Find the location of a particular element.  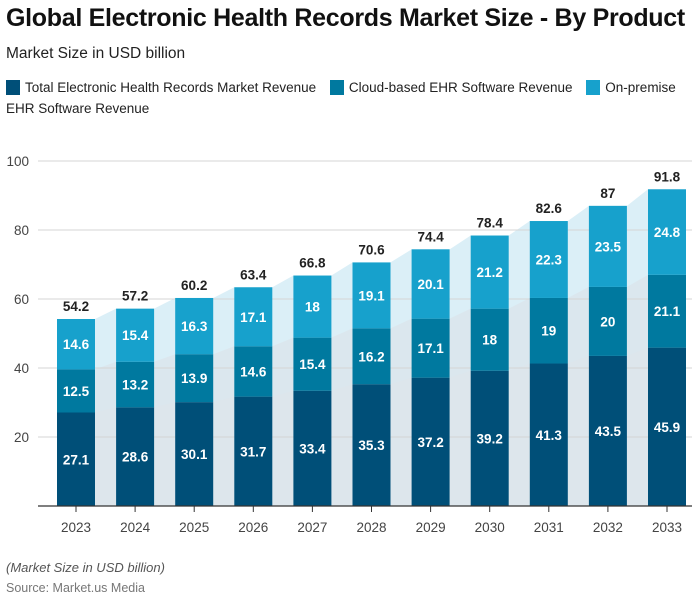

segment-value-label: 16.3 is located at coordinates (194, 326).